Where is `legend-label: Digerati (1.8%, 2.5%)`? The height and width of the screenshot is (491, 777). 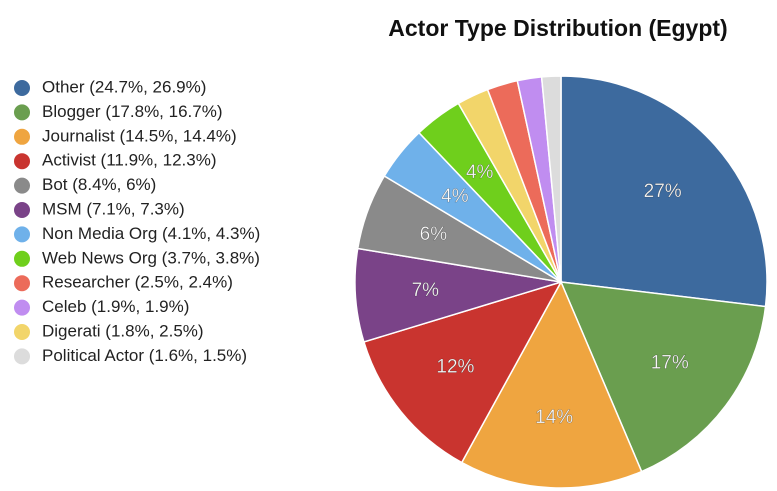
legend-label: Digerati (1.8%, 2.5%) is located at coordinates (123, 330).